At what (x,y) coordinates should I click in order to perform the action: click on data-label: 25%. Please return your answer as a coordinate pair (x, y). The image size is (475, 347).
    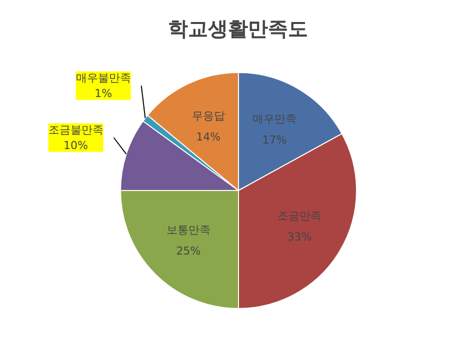
    Looking at the image, I should click on (188, 251).